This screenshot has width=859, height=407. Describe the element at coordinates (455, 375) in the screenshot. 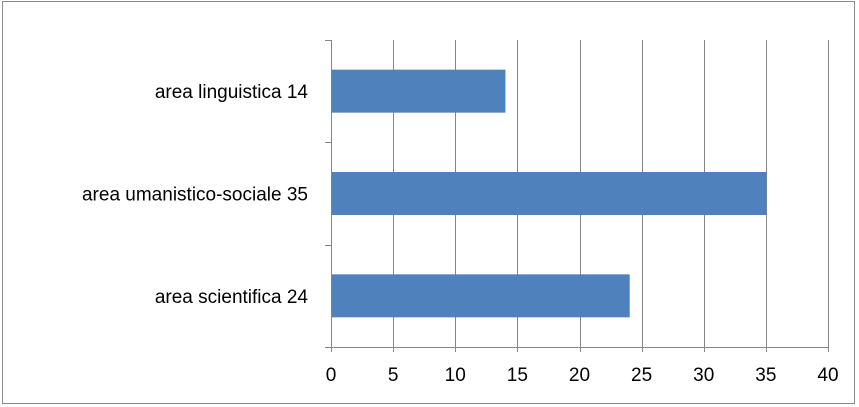

I see `x-tick-label: 10` at that location.